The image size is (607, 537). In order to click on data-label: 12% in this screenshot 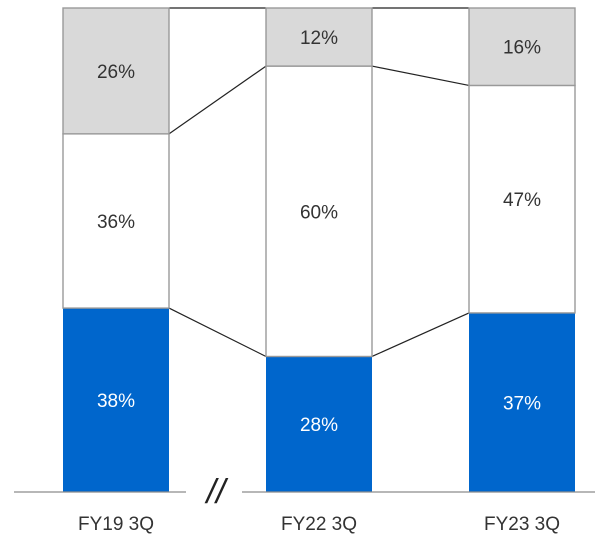, I will do `click(319, 38)`.